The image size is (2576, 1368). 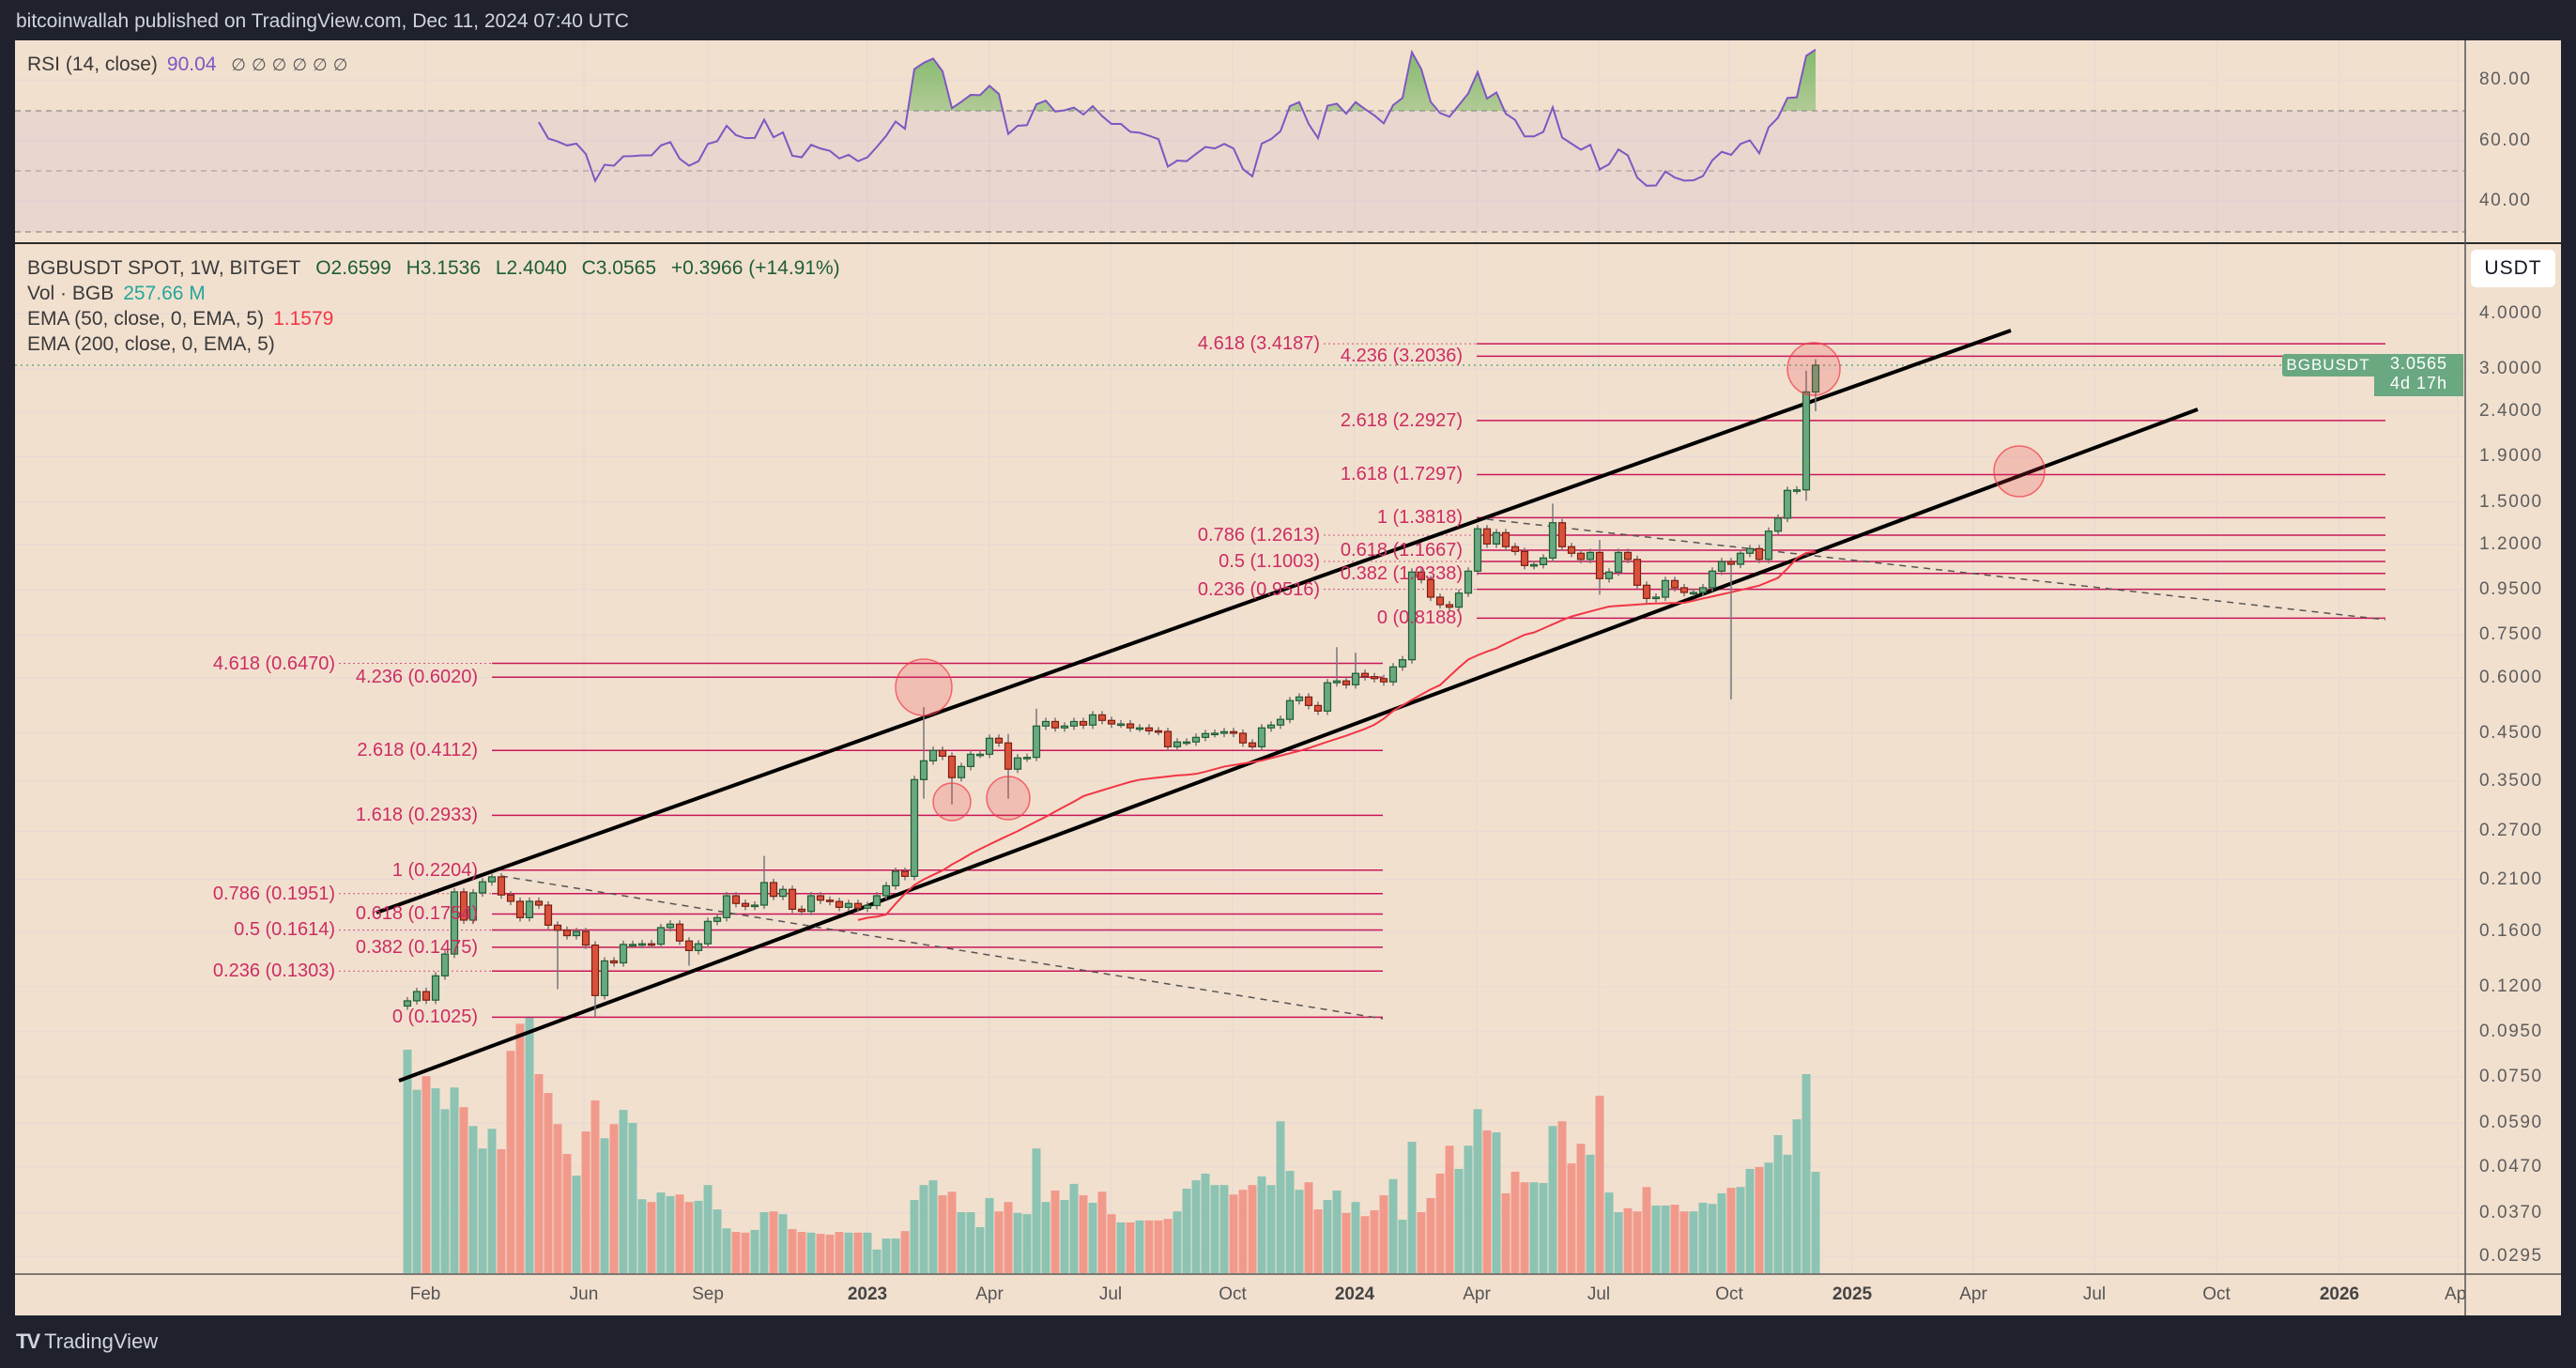 I want to click on volume-bars, so click(x=1112, y=1145).